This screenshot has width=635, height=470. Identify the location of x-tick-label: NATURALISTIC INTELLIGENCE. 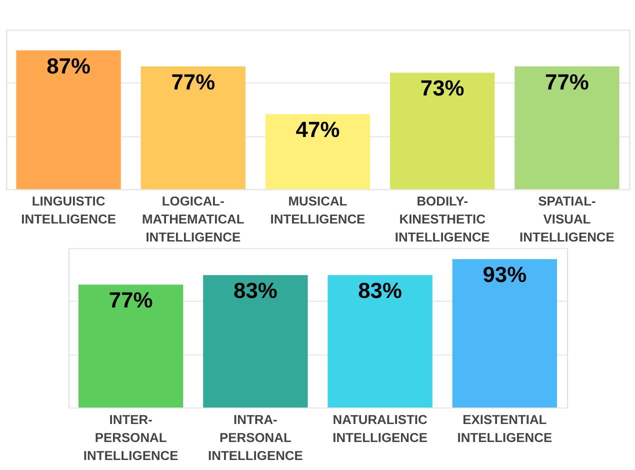
(380, 428).